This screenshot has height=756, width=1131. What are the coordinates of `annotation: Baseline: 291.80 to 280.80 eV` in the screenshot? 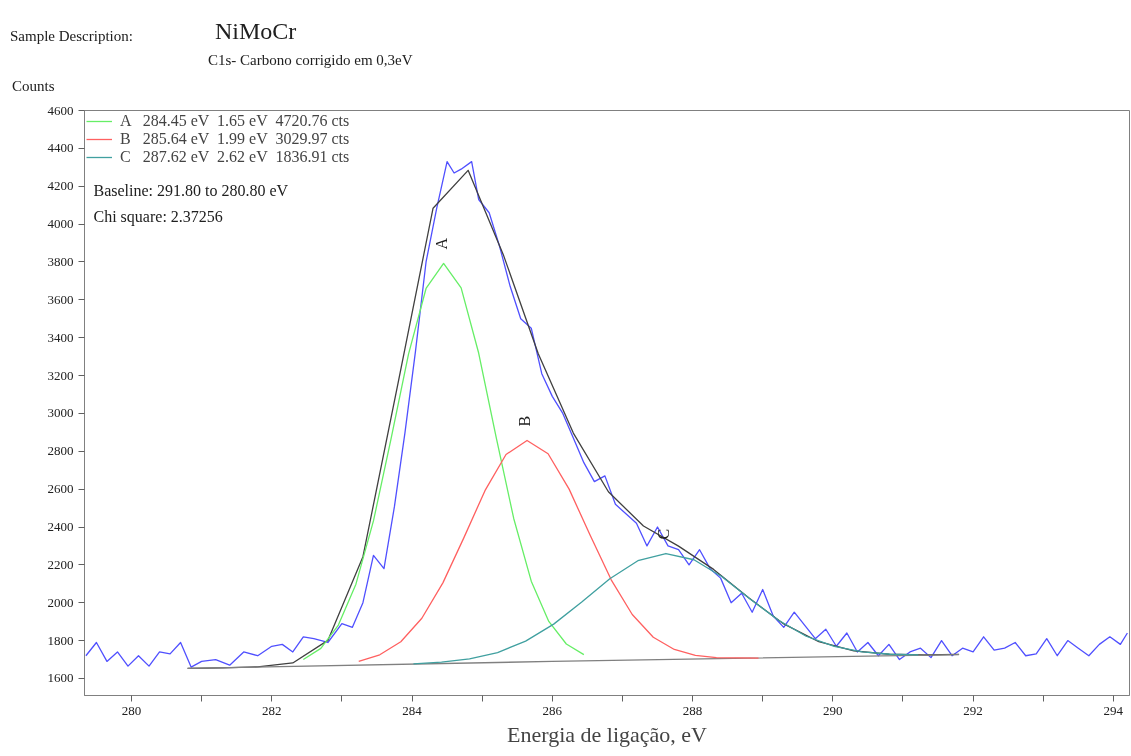 It's located at (191, 190).